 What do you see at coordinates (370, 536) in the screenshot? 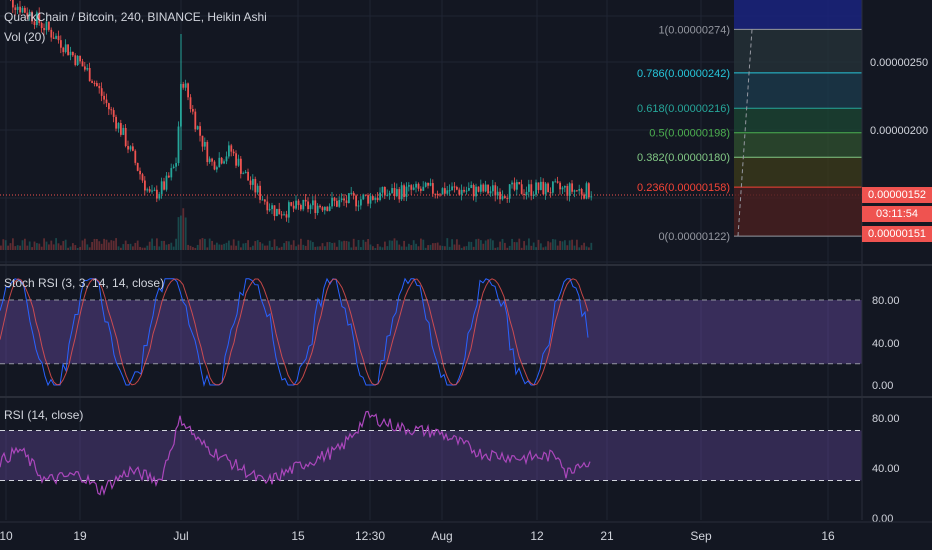
I see `time-tick-label: 12:30` at bounding box center [370, 536].